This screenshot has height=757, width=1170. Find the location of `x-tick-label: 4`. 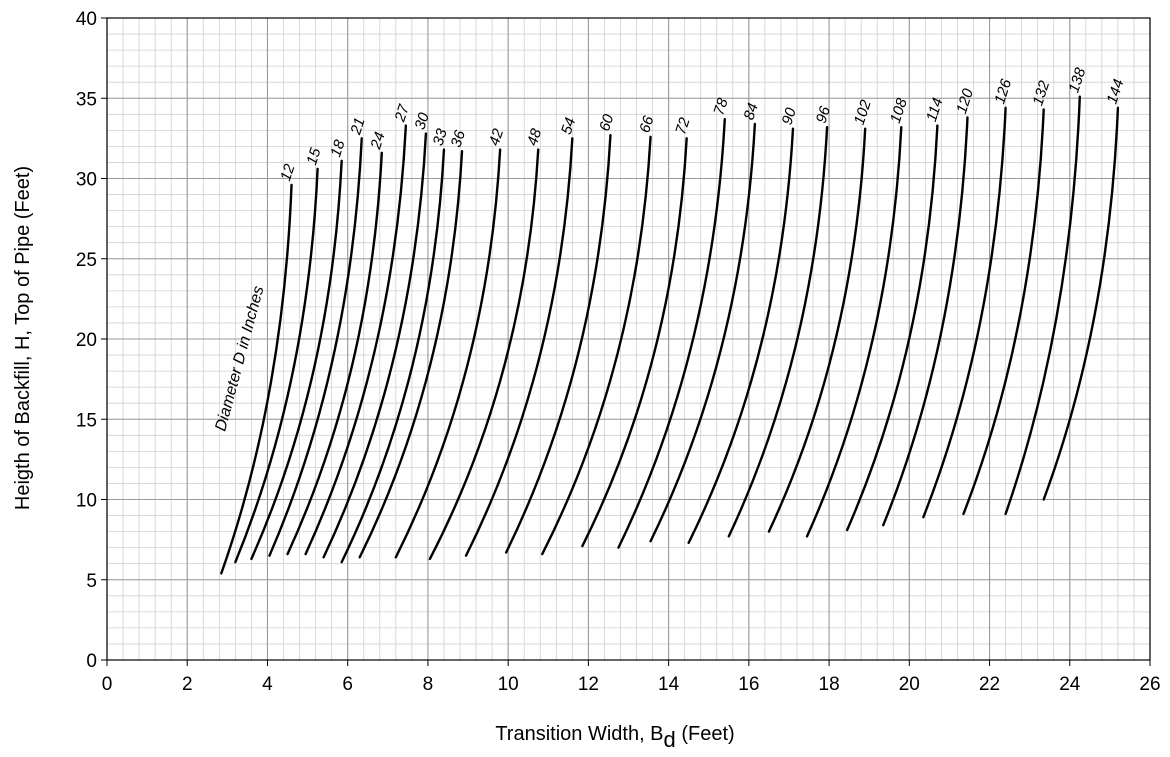

x-tick-label: 4 is located at coordinates (267, 684).